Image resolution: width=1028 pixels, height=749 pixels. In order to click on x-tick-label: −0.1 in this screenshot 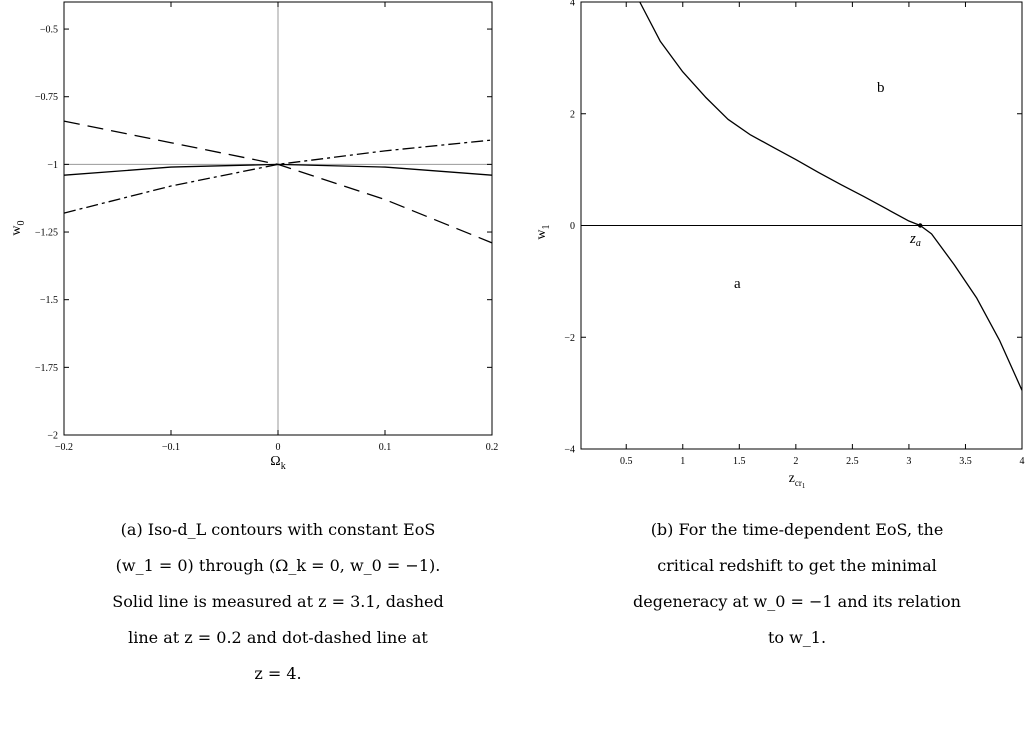, I will do `click(171, 447)`.